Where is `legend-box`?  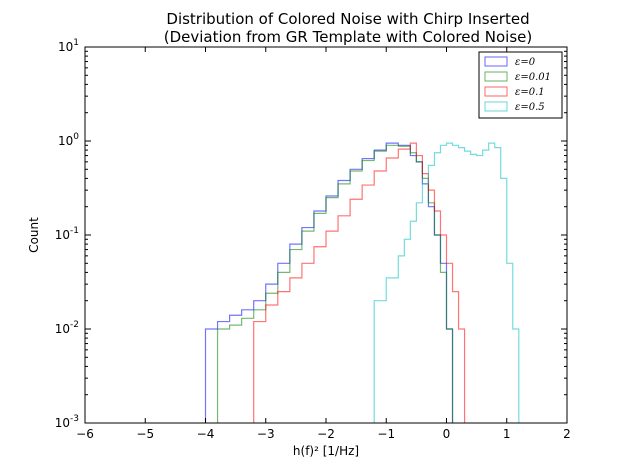
legend-box is located at coordinates (520, 85).